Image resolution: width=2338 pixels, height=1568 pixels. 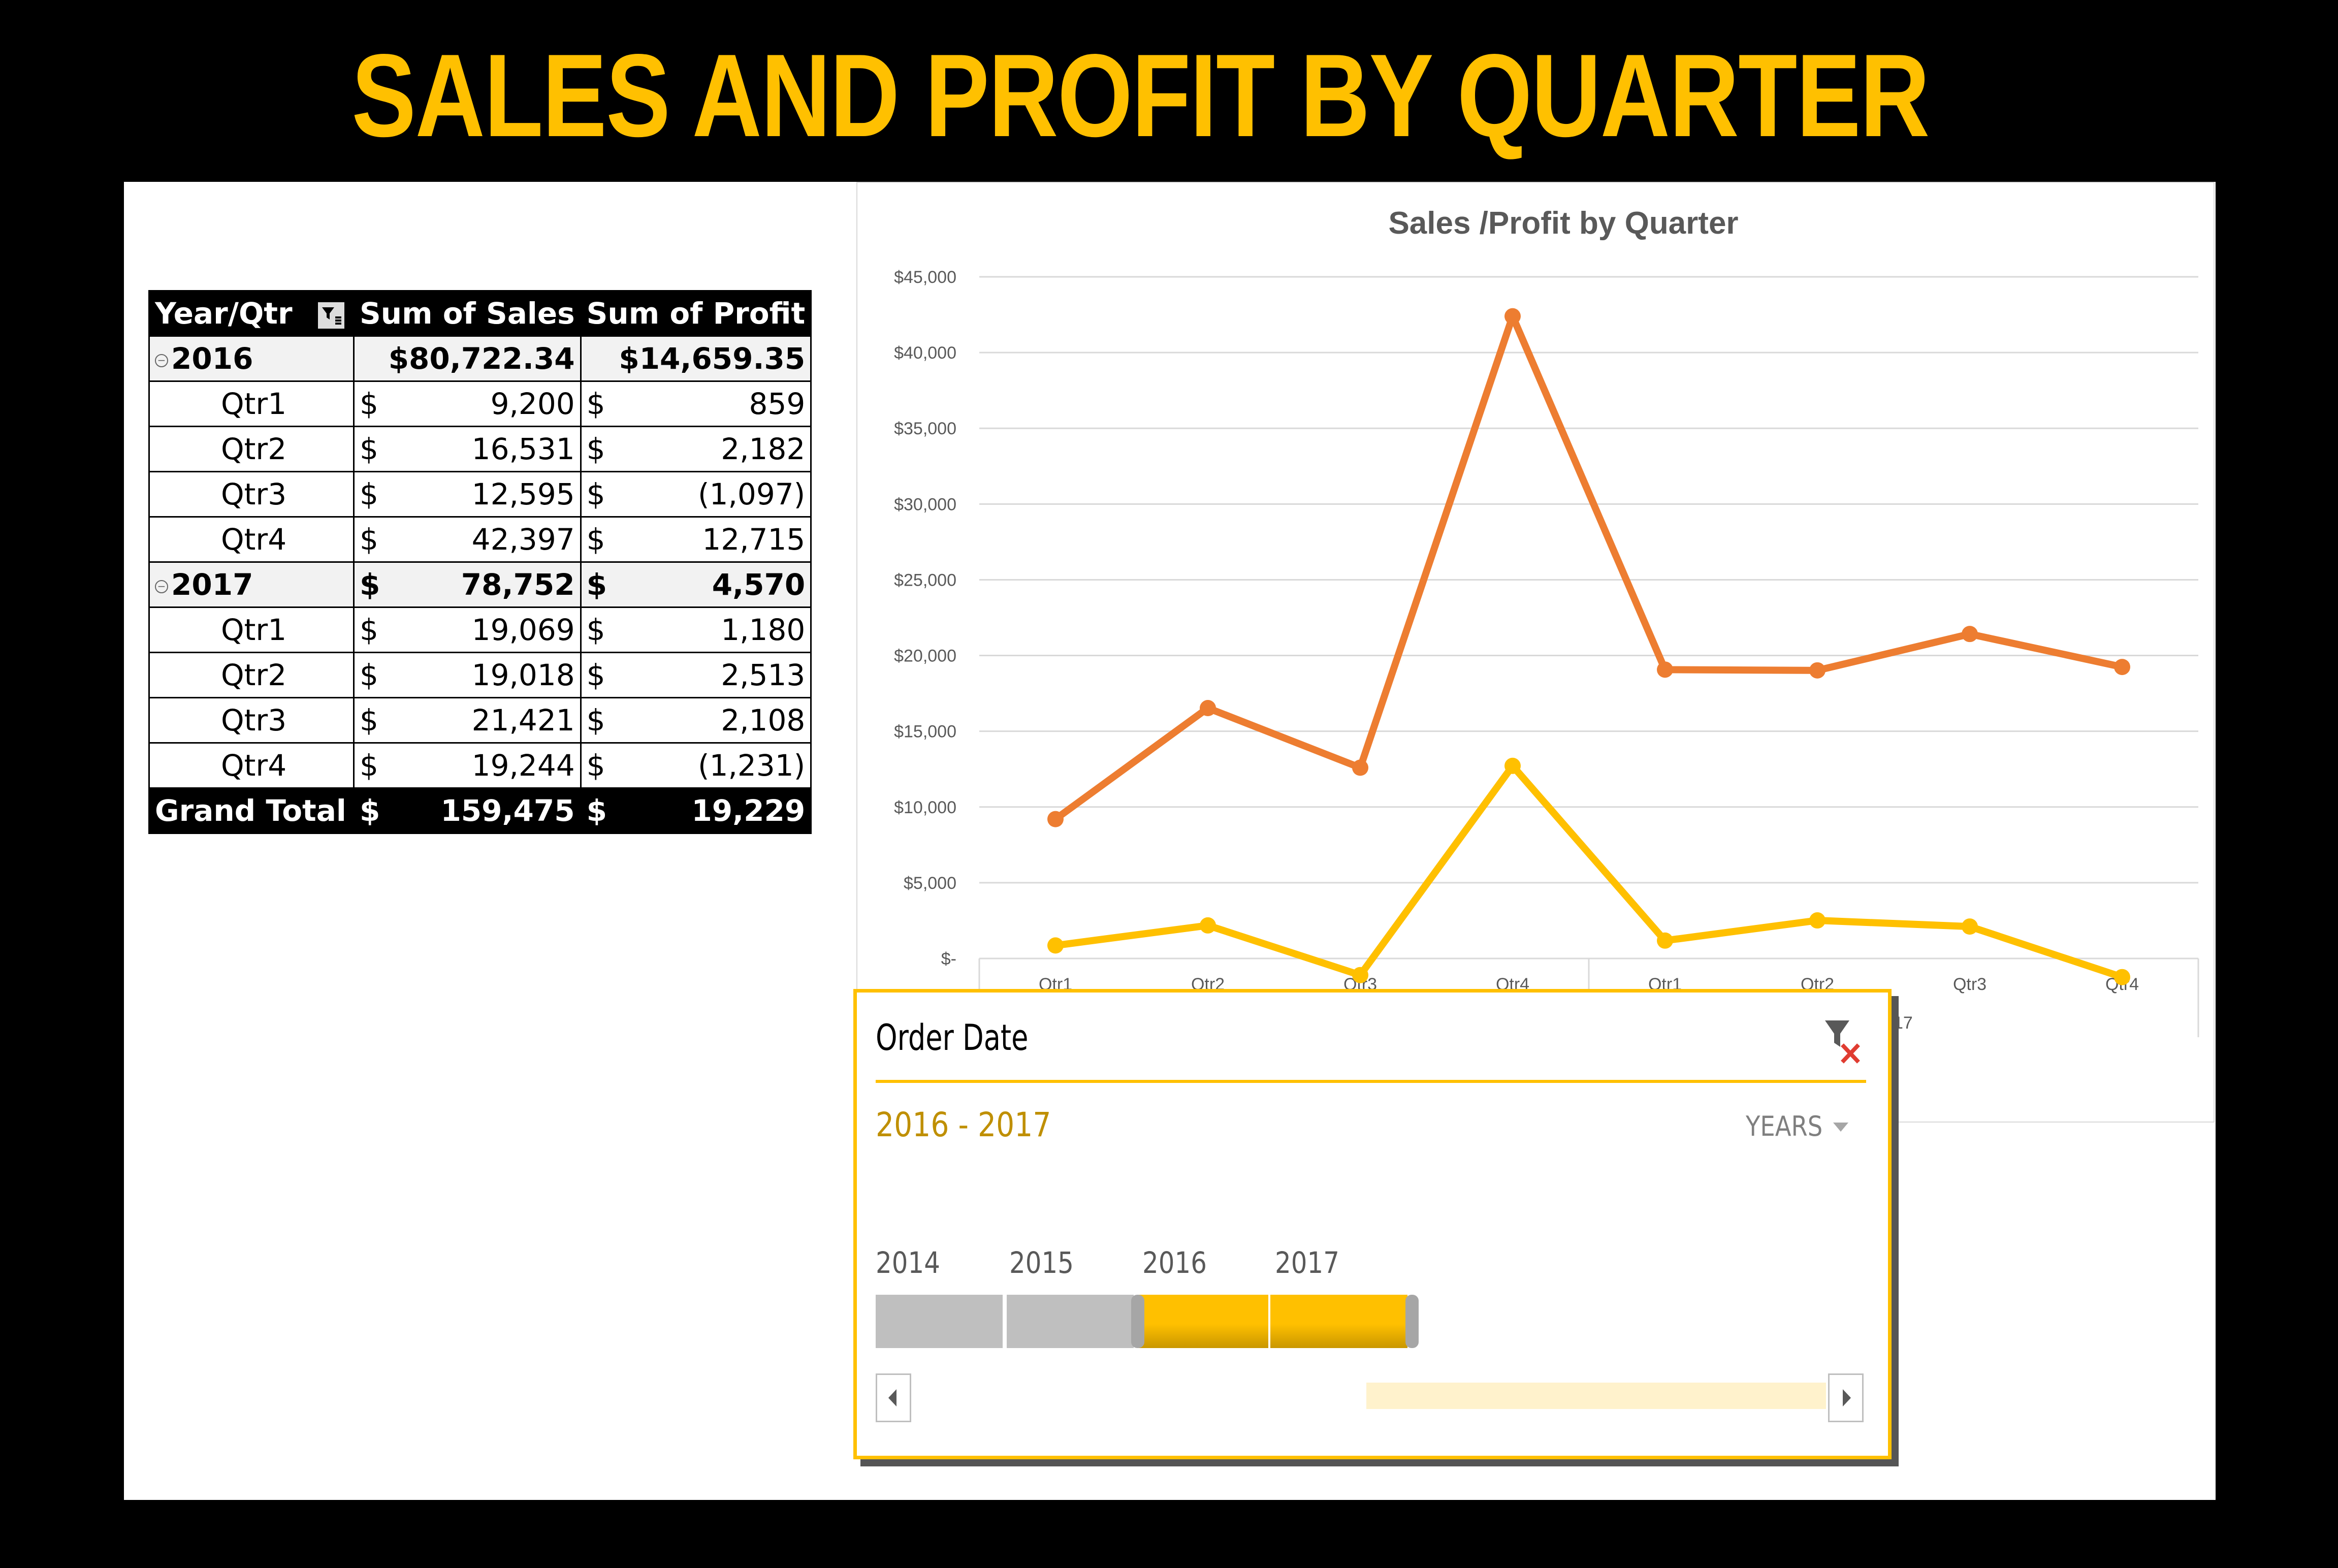 What do you see at coordinates (468, 810) in the screenshot?
I see `grand-total-sales-cell: $159,475` at bounding box center [468, 810].